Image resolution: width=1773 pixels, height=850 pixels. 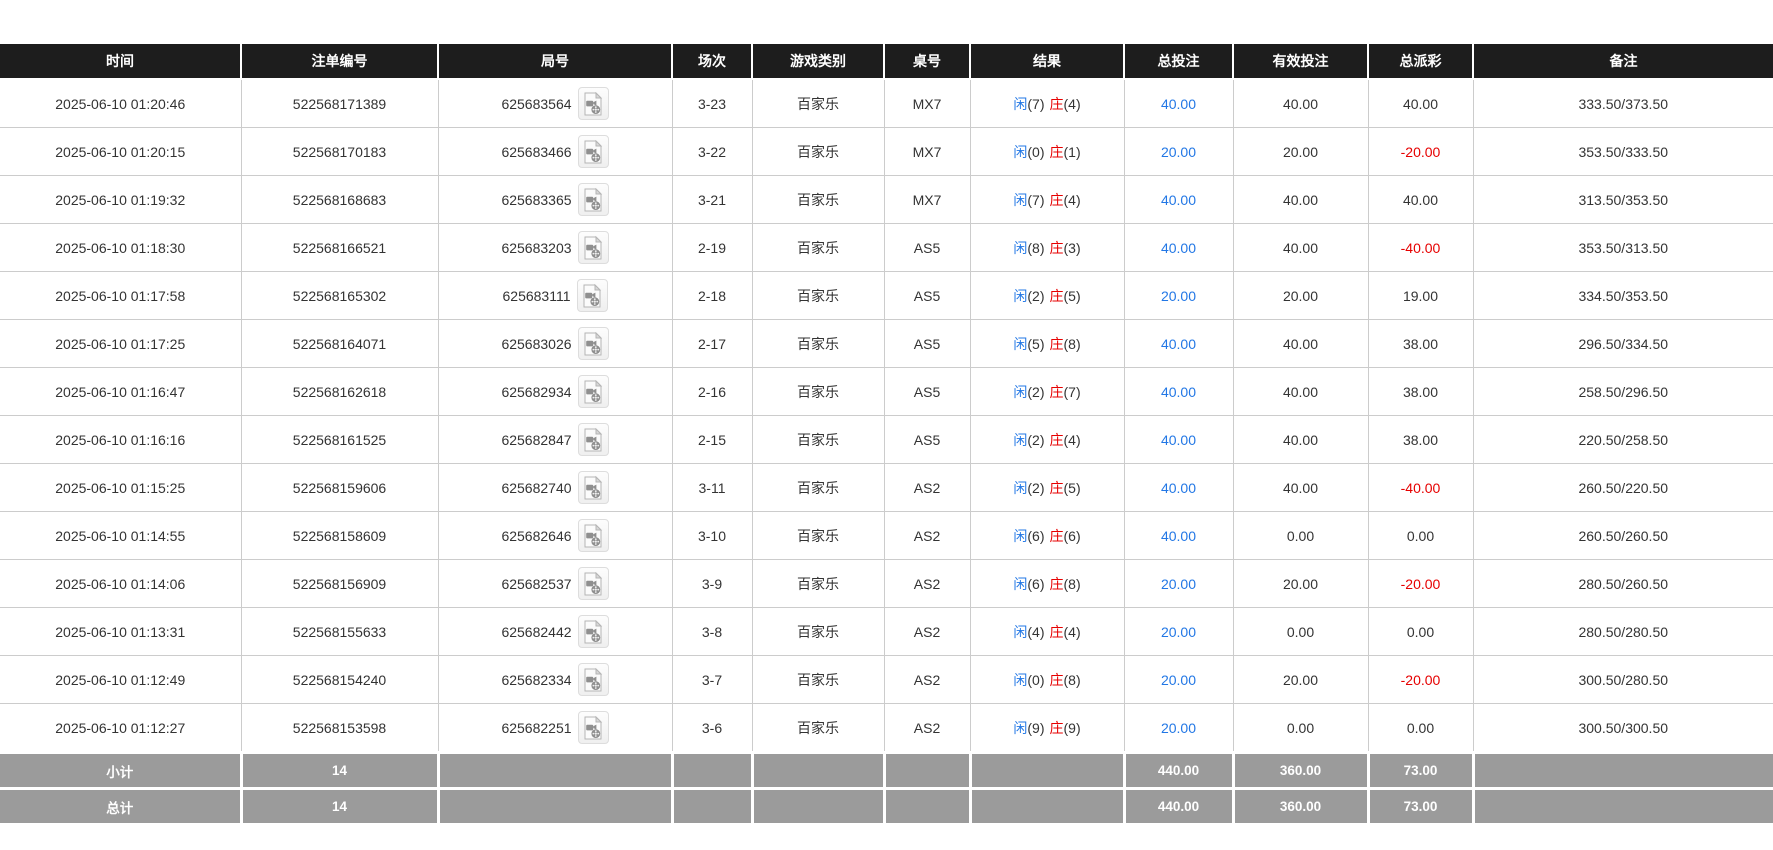 What do you see at coordinates (339, 247) in the screenshot?
I see `bet-id-cell: 522568166521` at bounding box center [339, 247].